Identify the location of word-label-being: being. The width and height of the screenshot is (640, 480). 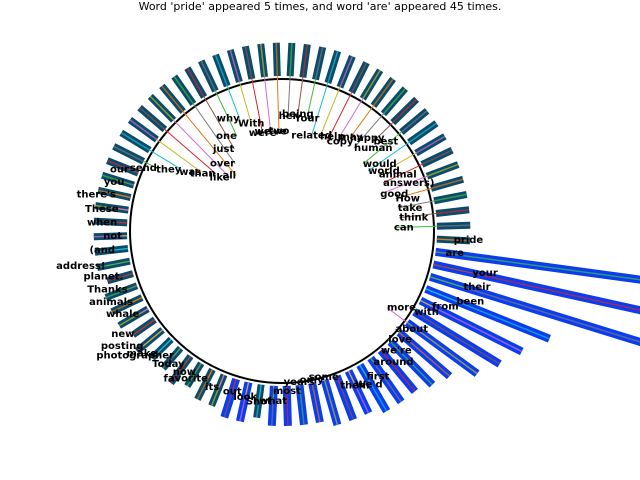
(298, 114).